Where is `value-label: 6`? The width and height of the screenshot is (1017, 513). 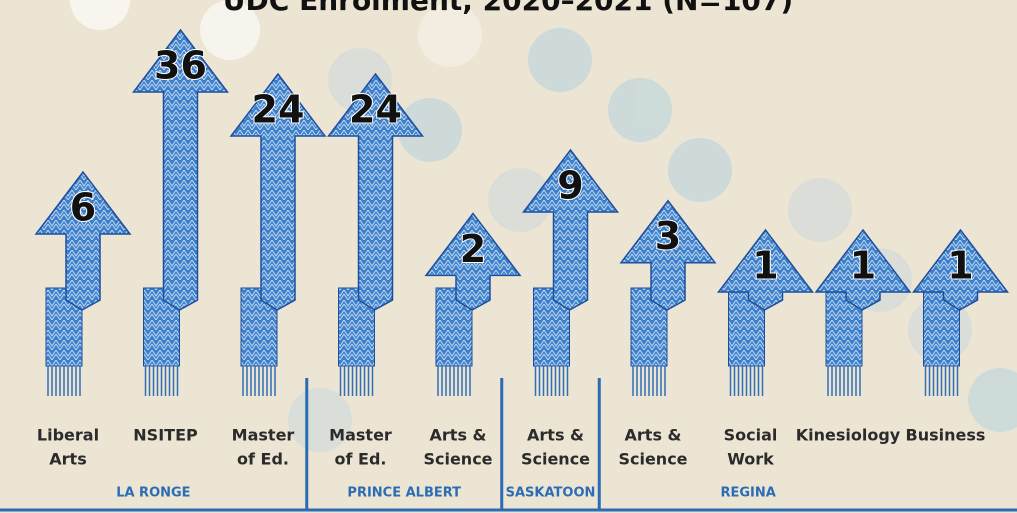
value-label: 6 is located at coordinates (83, 208).